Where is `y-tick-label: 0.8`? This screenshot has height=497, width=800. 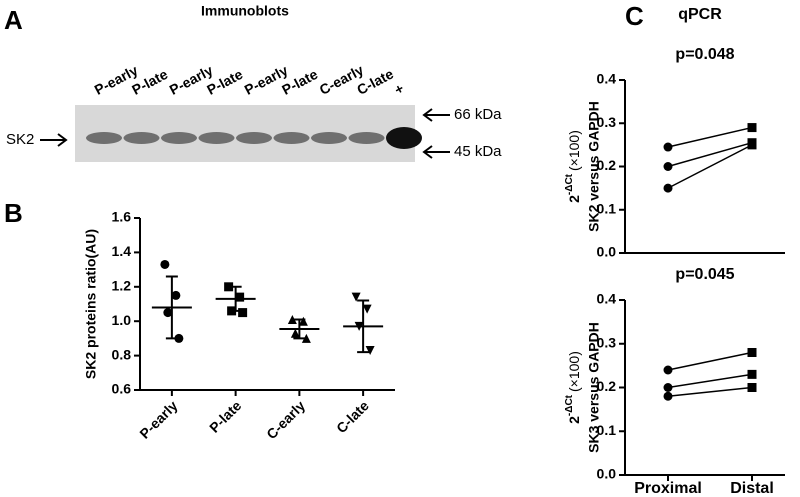 y-tick-label: 0.8 is located at coordinates (122, 354).